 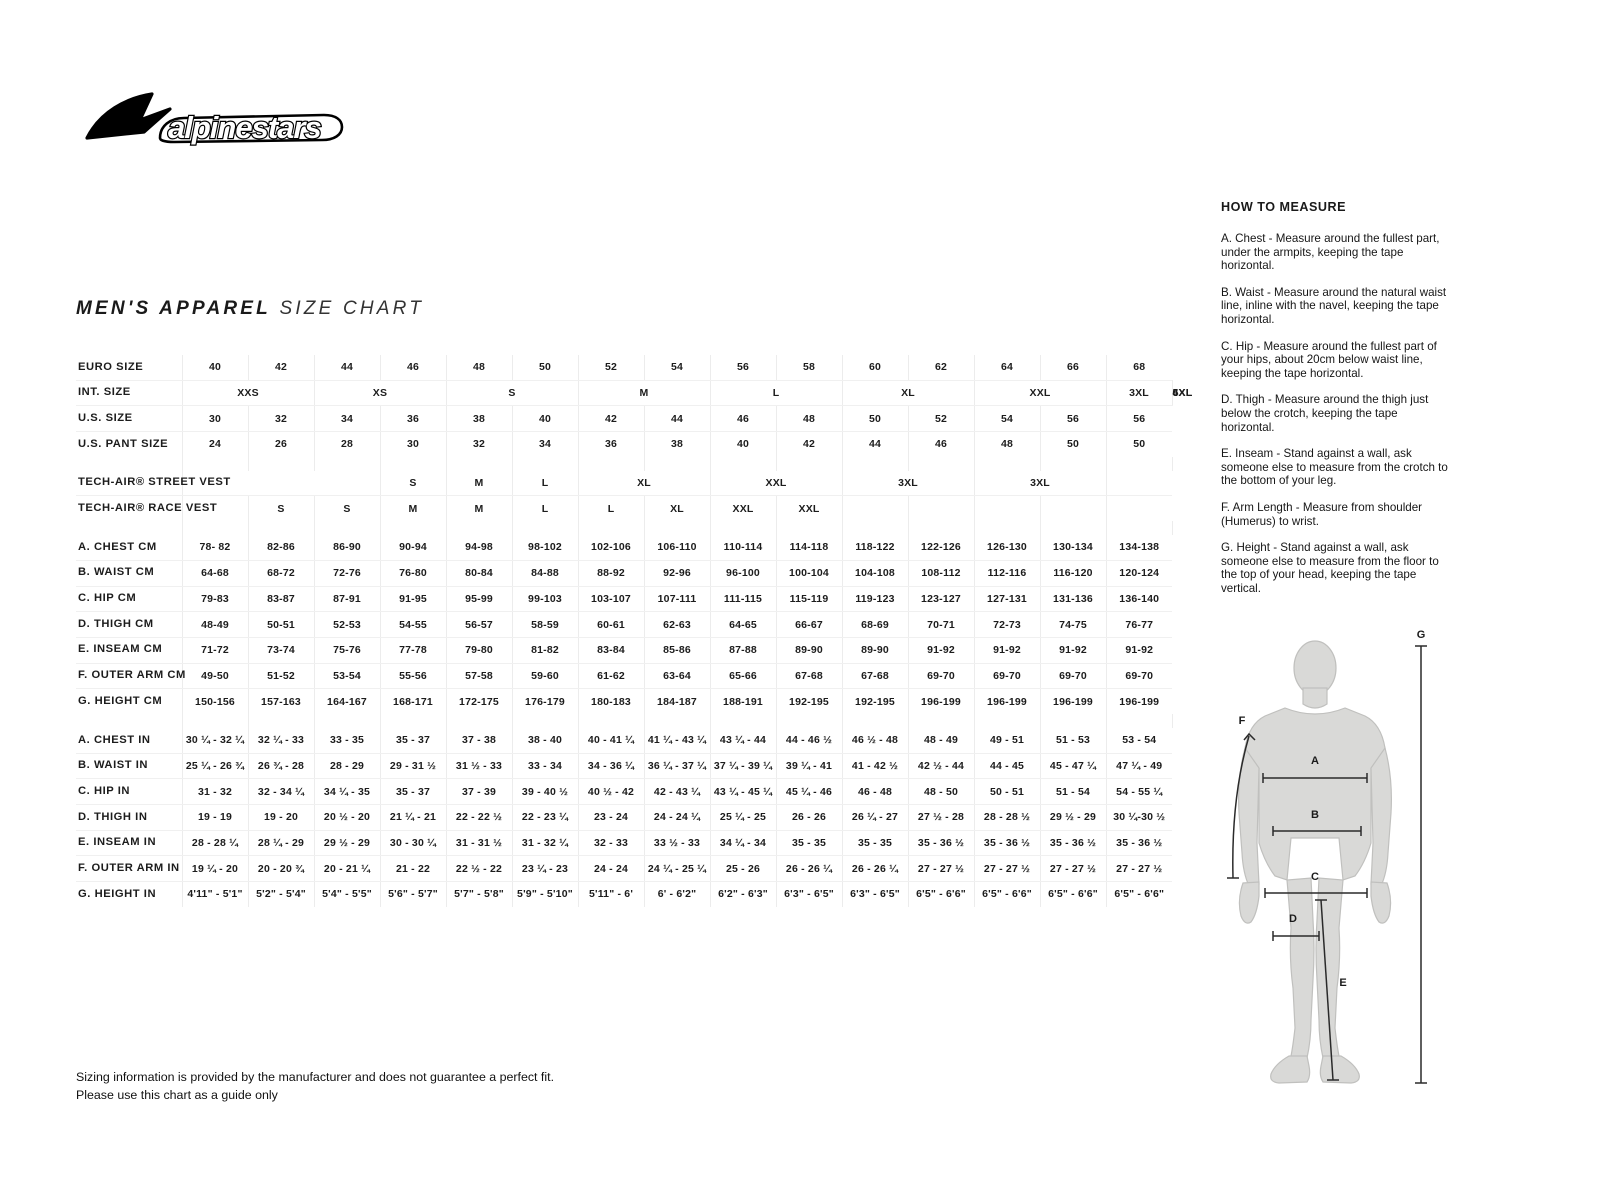 What do you see at coordinates (809, 817) in the screenshot?
I see `cell: 26 - 26` at bounding box center [809, 817].